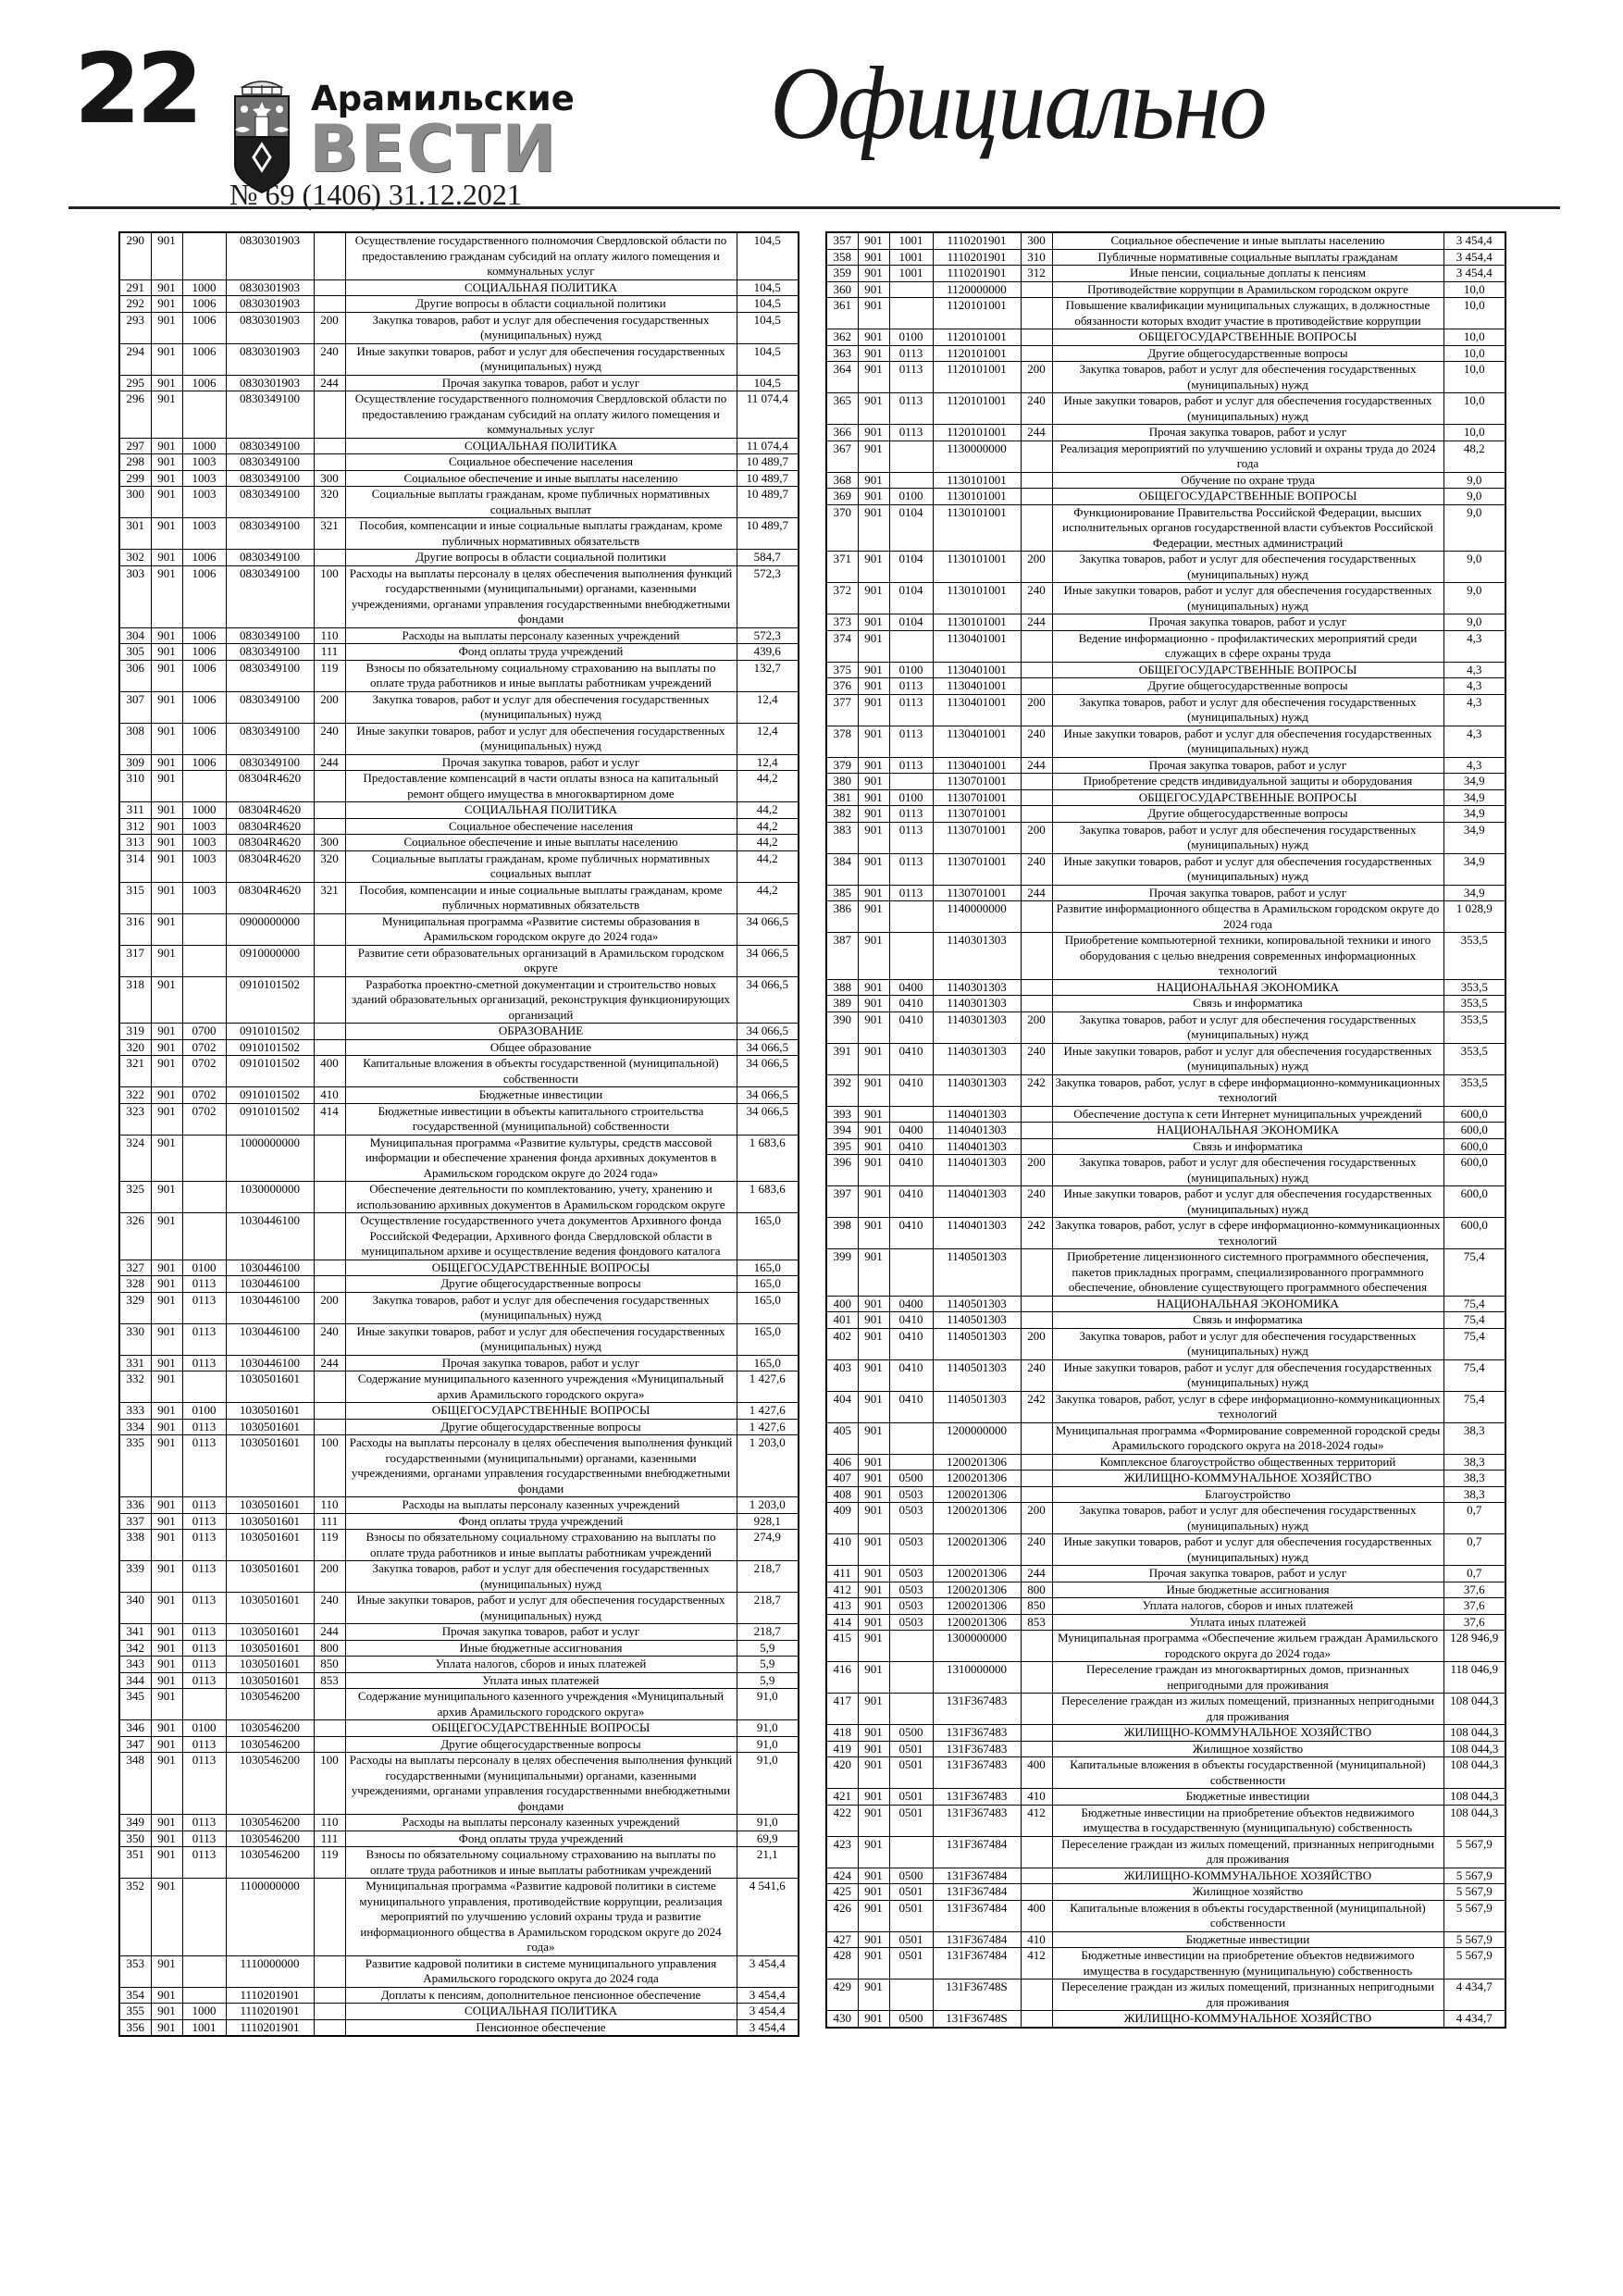  Describe the element at coordinates (767, 1972) in the screenshot. I see `cell-amount: 3 454,4` at that location.